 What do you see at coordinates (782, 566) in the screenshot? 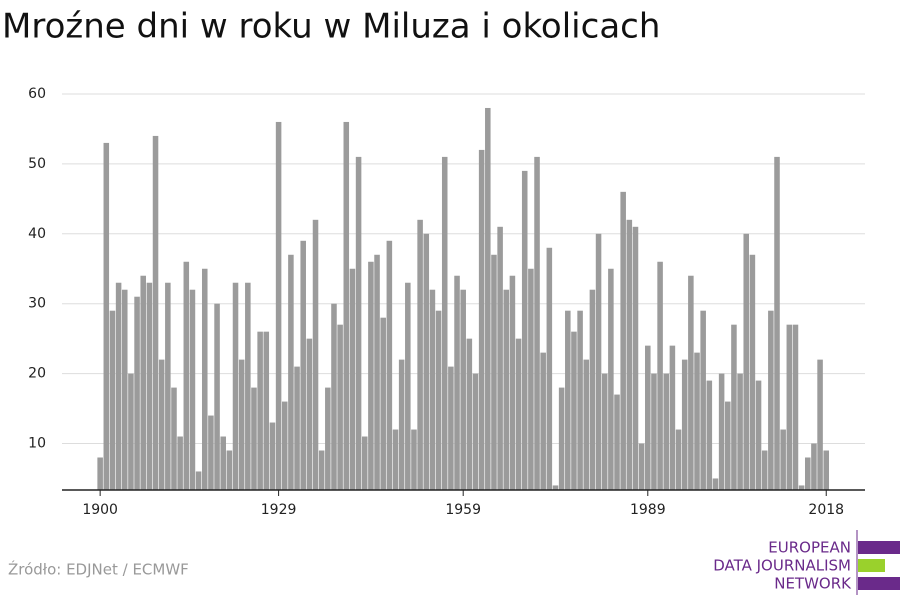
I see `logo-text: DATA JOURNALISM` at bounding box center [782, 566].